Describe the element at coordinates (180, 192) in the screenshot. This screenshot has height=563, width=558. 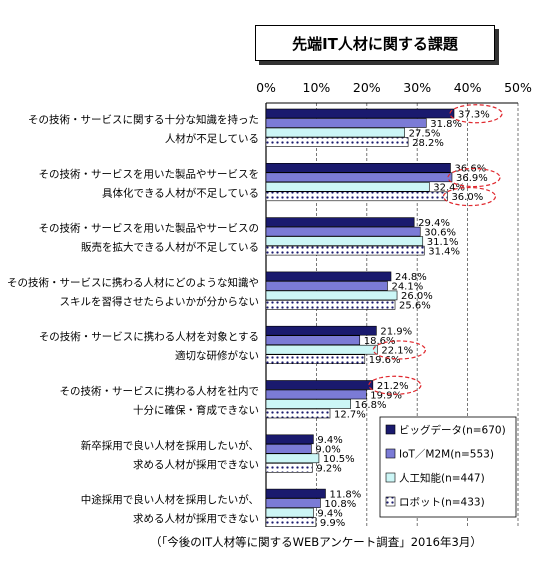
I see `category-label: 具体化できる人材が不足している` at that location.